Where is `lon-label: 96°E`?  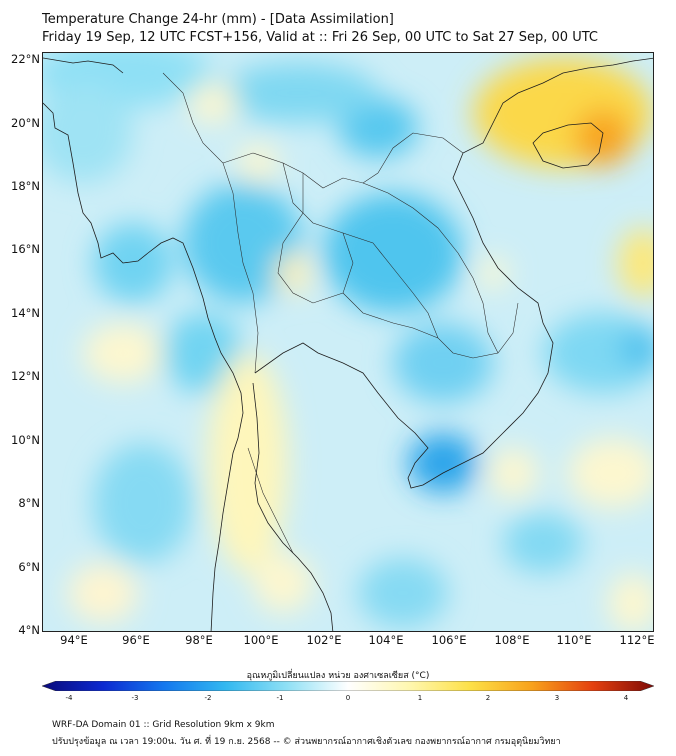
lon-label: 96°E is located at coordinates (136, 640).